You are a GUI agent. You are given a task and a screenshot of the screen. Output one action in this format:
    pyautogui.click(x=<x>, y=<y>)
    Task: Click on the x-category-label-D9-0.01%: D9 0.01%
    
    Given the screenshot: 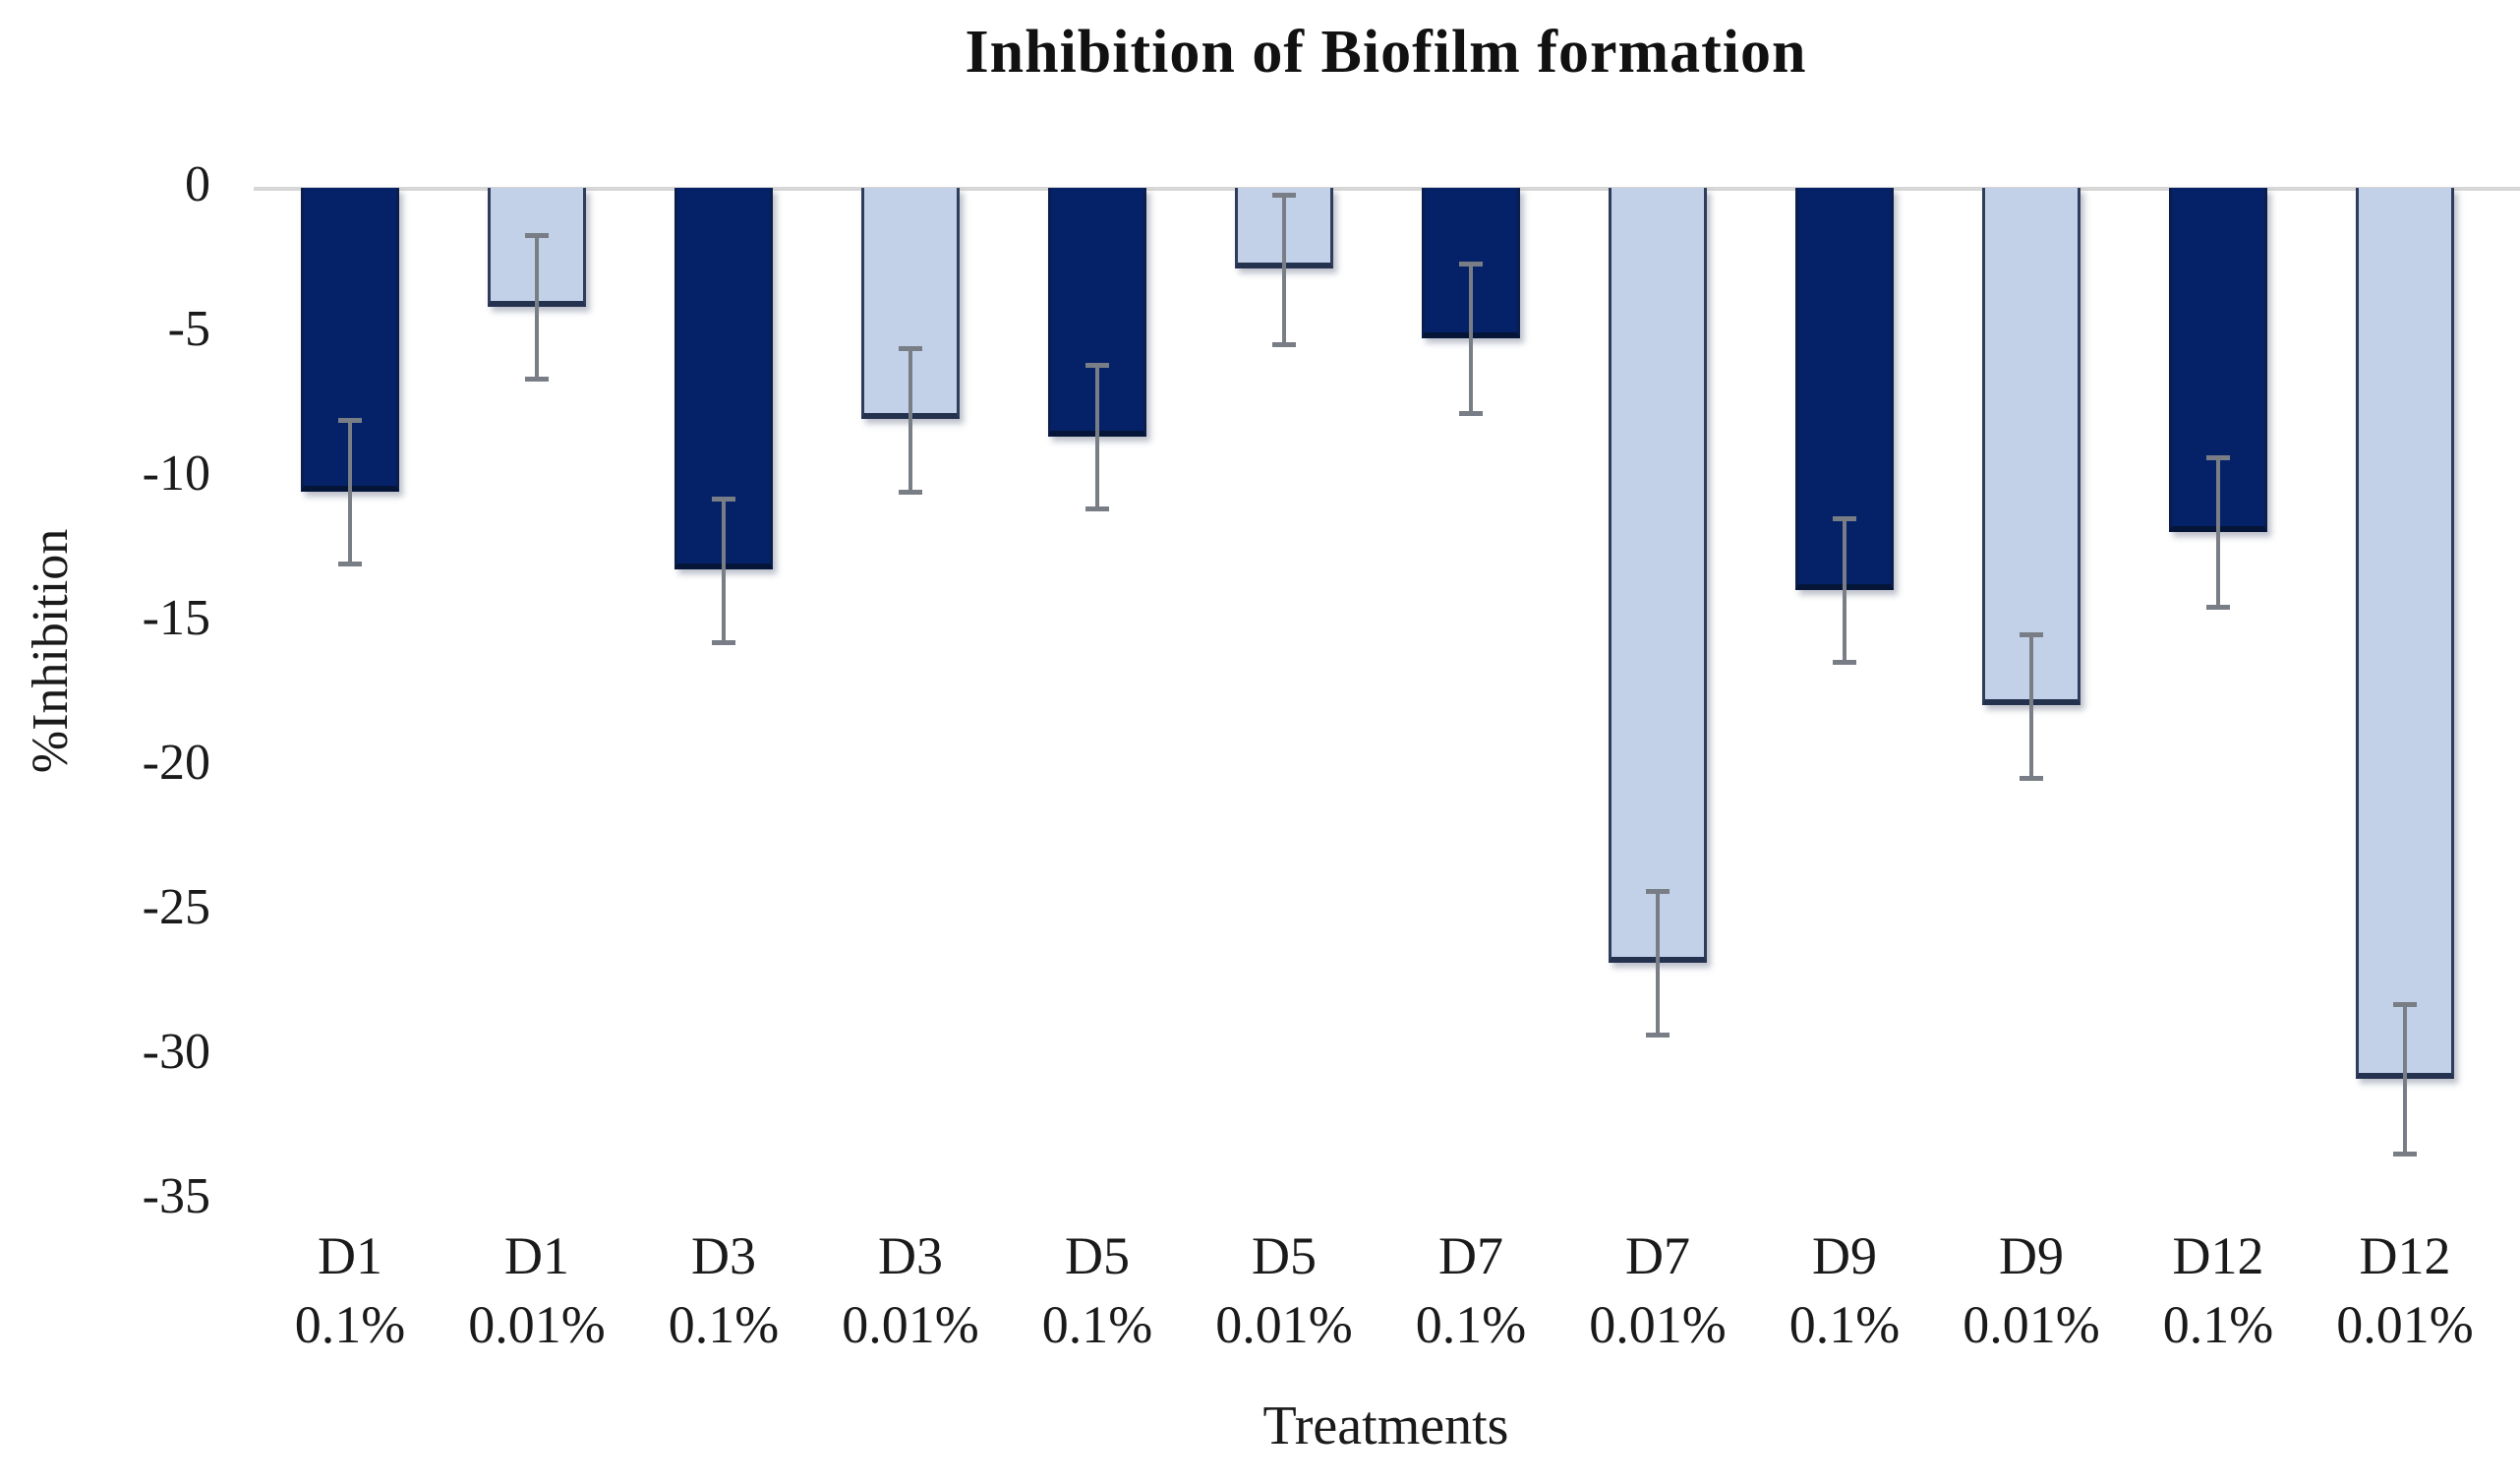 What is the action you would take?
    pyautogui.click(x=2031, y=1290)
    